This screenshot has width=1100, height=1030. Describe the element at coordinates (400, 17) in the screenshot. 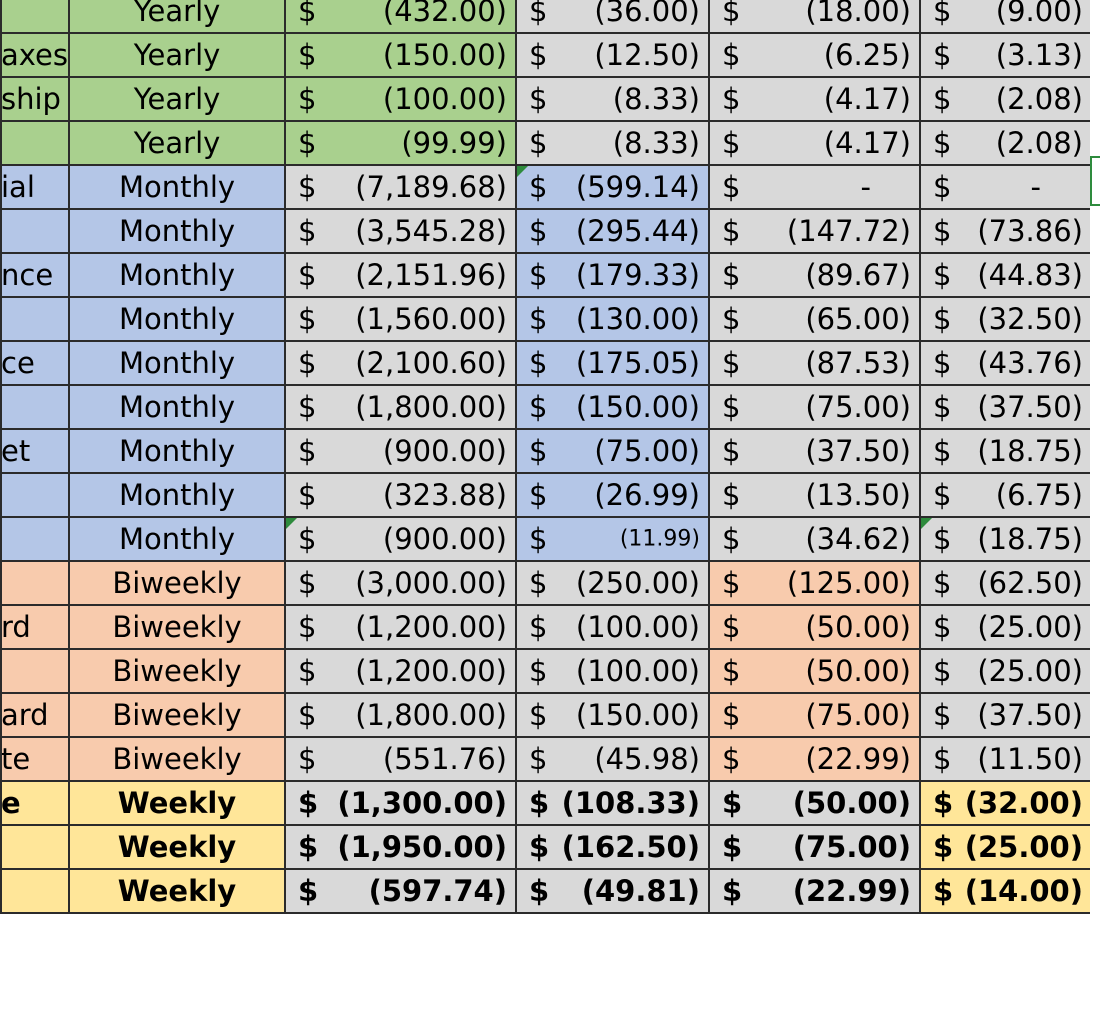

I see `amount-cell: $ (432.00)` at that location.